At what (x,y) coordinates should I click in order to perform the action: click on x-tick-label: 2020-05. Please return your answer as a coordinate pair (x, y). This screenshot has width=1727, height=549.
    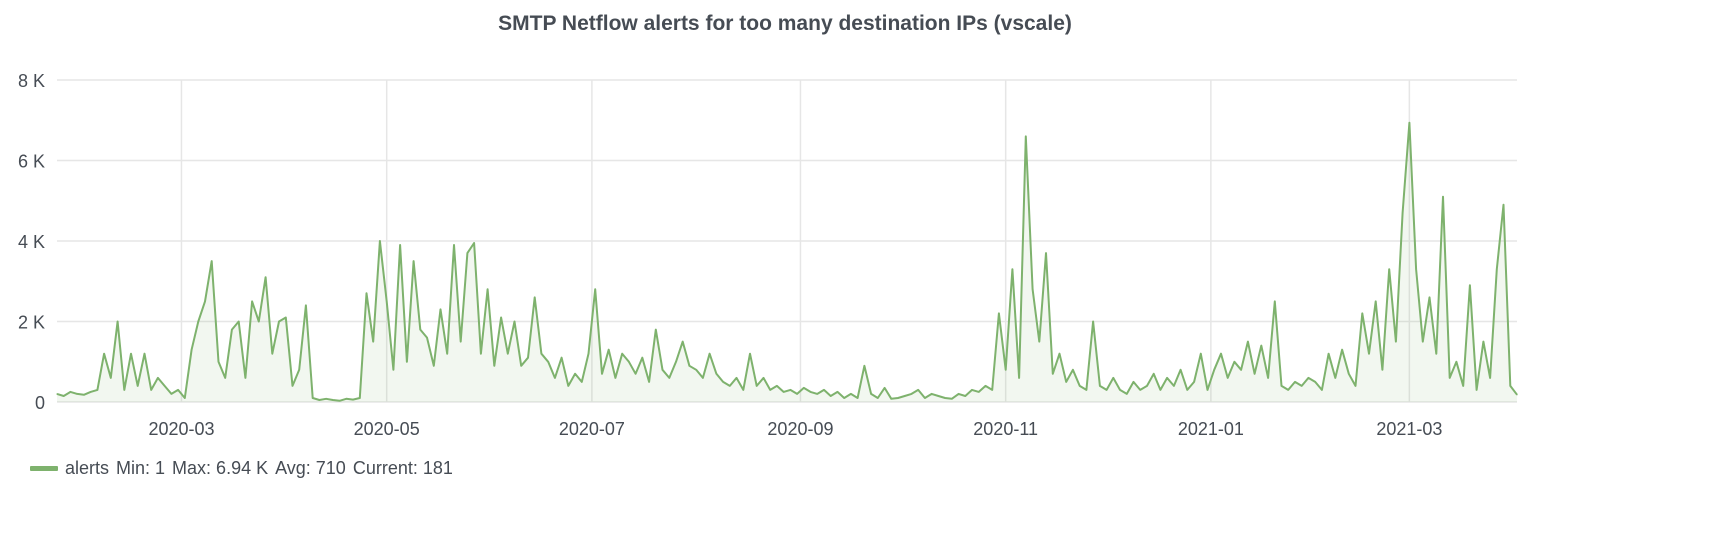
    Looking at the image, I should click on (387, 429).